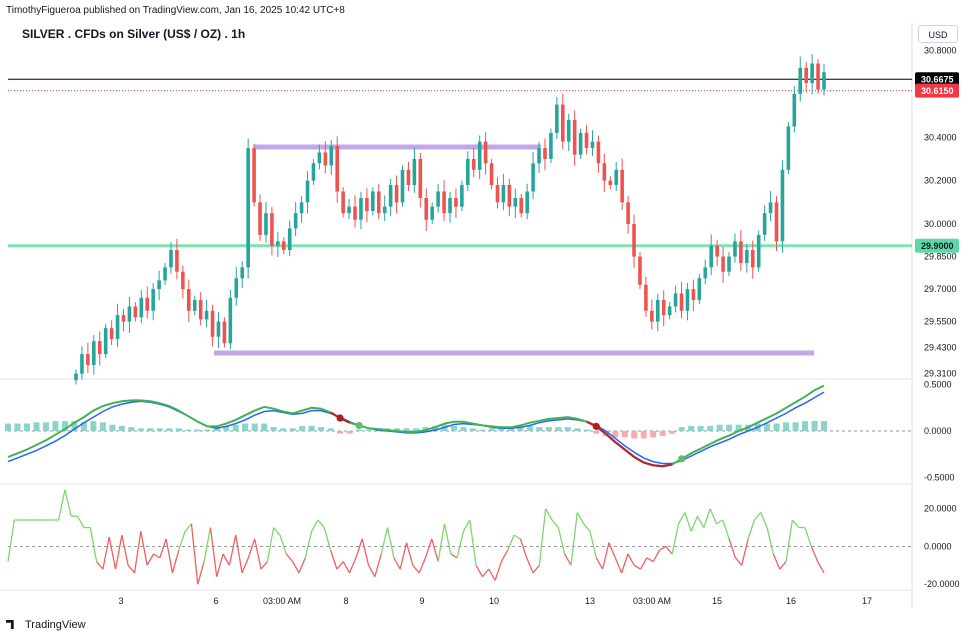  I want to click on osc-bearish-segment, so click(667, 465).